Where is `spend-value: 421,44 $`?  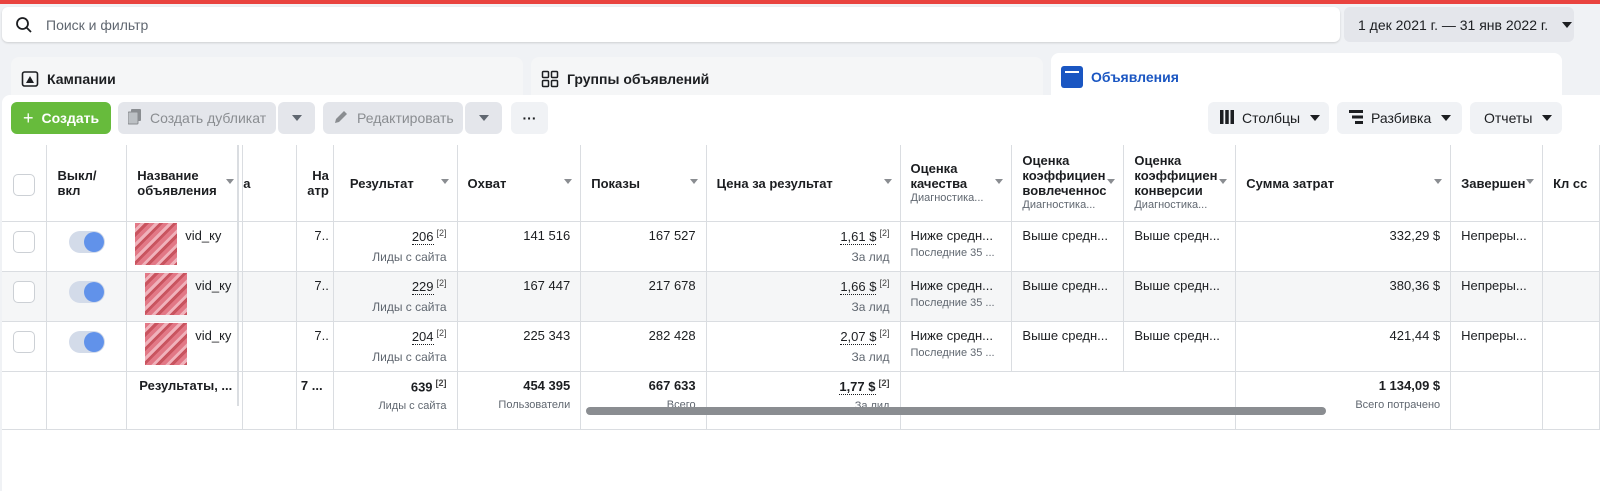
spend-value: 421,44 $ is located at coordinates (1415, 335).